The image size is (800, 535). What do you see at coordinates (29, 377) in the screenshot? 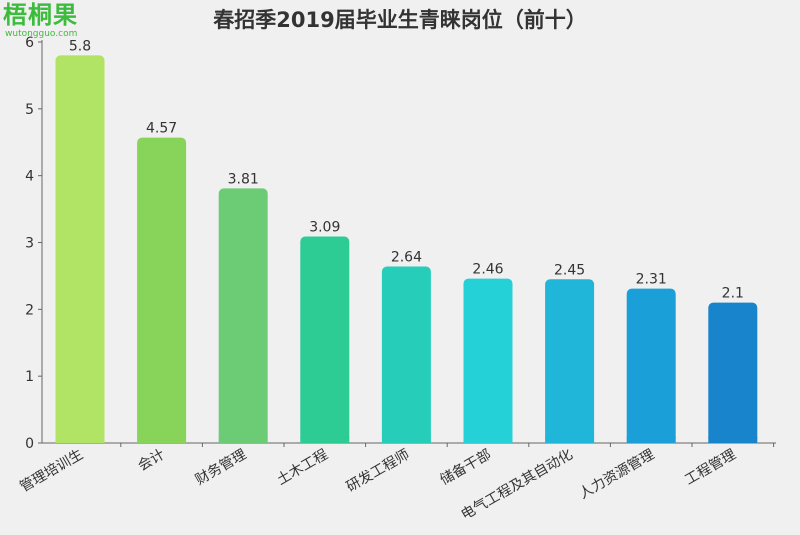
I see `y-tick-label: 1` at bounding box center [29, 377].